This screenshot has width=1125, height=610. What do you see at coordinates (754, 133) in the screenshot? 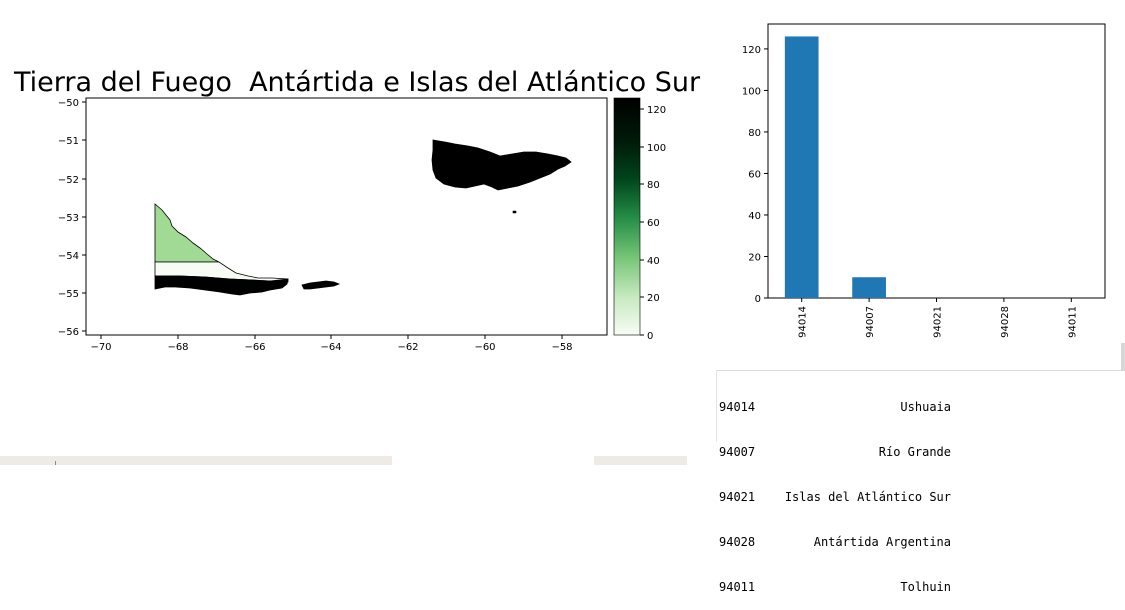
I see `bar-y-tick-label: 80` at bounding box center [754, 133].